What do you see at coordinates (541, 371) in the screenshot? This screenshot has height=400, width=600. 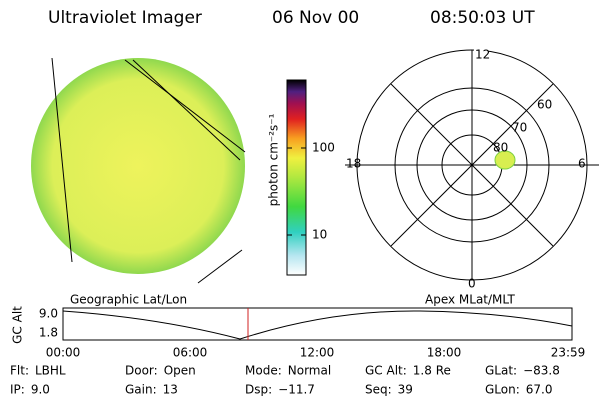 I see `footer-value: −83.8` at bounding box center [541, 371].